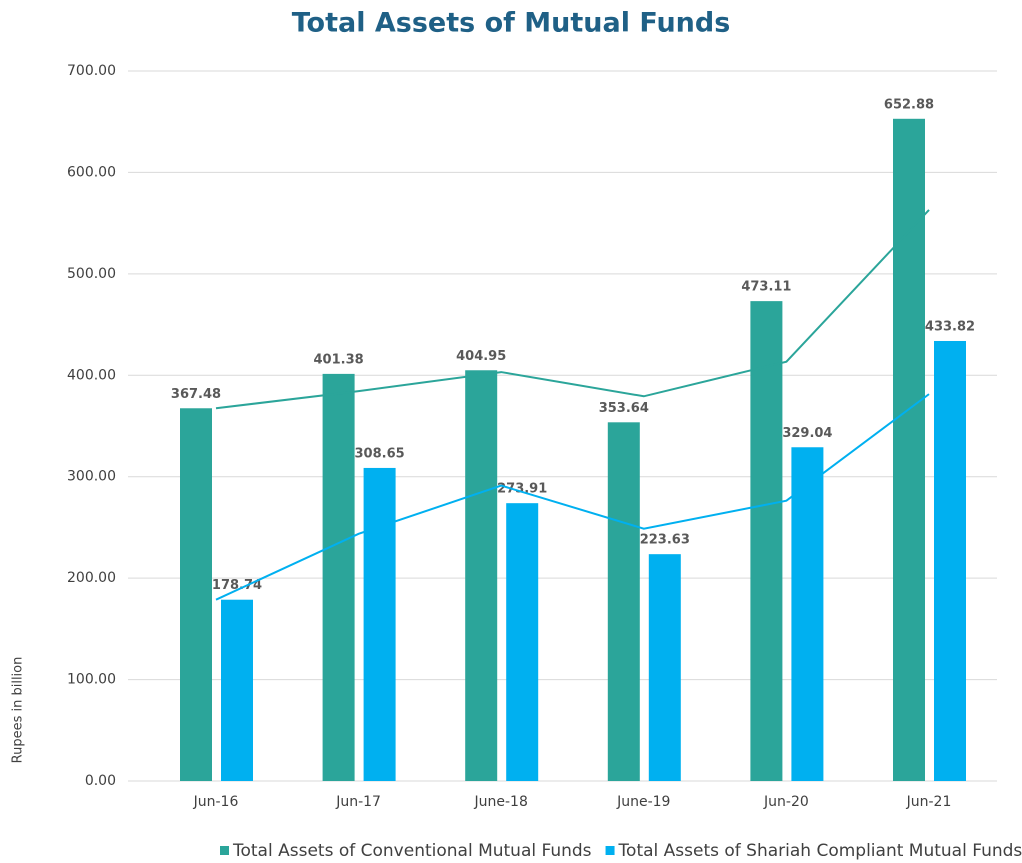 This screenshot has width=1022, height=863. I want to click on y-tick-label: 600.00, so click(91, 172).